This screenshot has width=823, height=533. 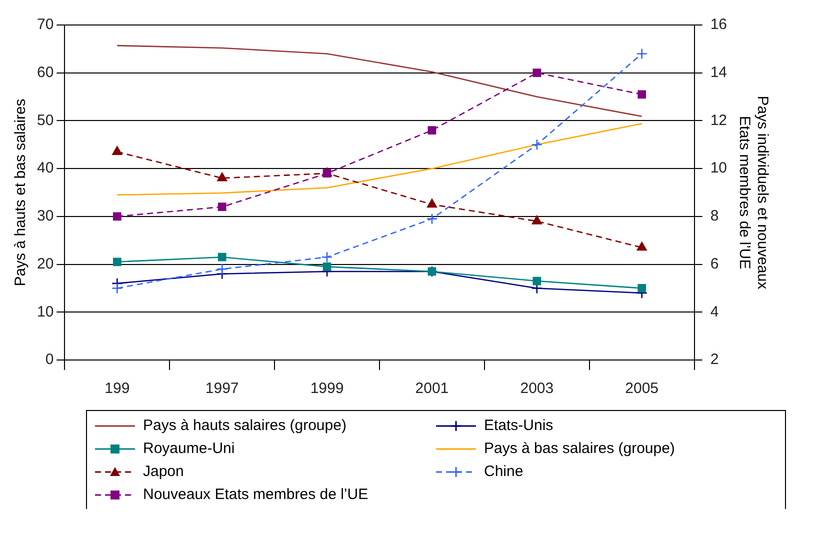 What do you see at coordinates (719, 168) in the screenshot?
I see `y2-tick-label: 10` at bounding box center [719, 168].